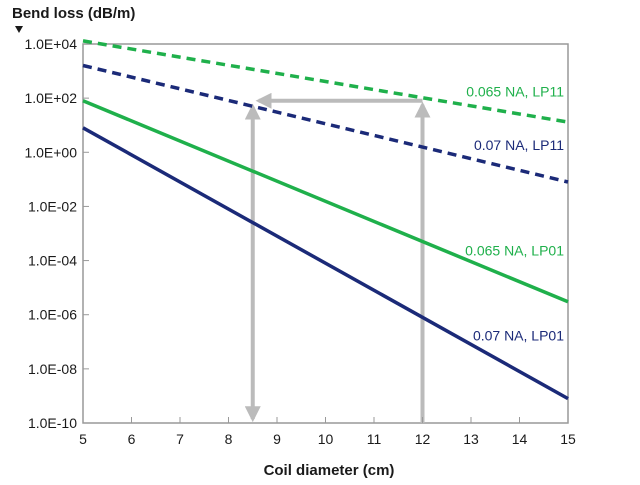 The image size is (640, 485). Describe the element at coordinates (515, 91) in the screenshot. I see `series-label-1: 0.065 NA, LP11` at that location.